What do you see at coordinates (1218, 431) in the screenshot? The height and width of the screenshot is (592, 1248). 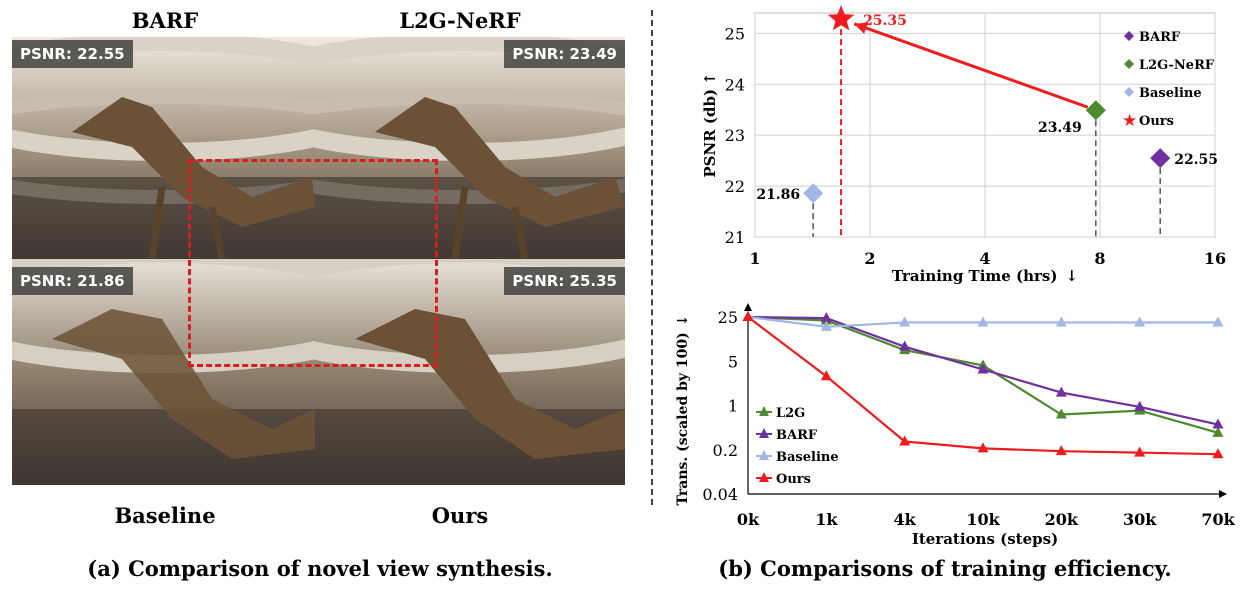 I see `point-l2g-70k` at bounding box center [1218, 431].